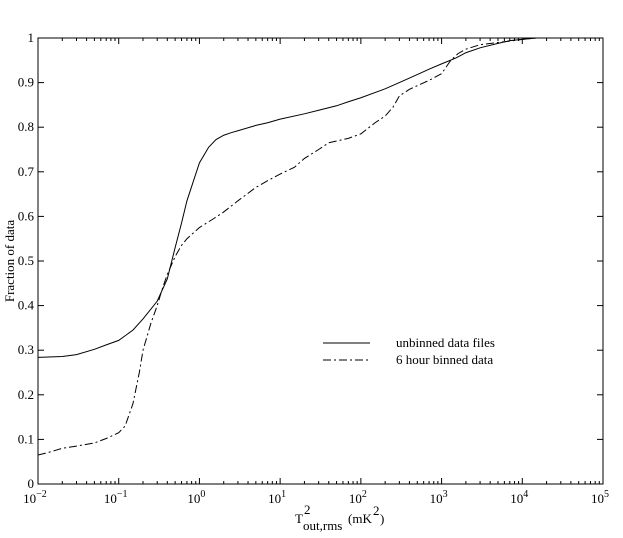 Image resolution: width=623 pixels, height=538 pixels. I want to click on y-tick-label: 0.7, so click(26, 171).